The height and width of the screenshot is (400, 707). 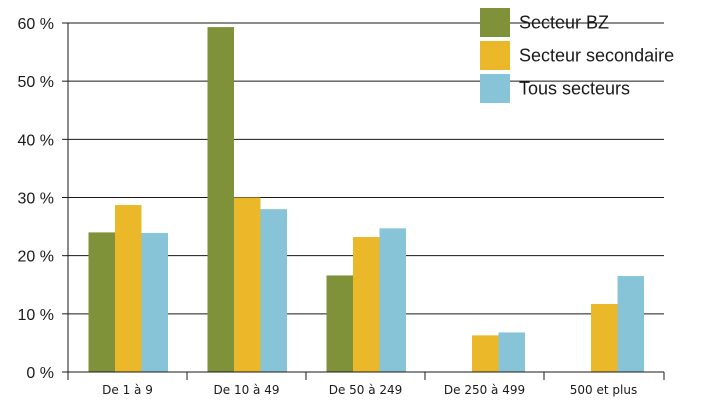 I want to click on y-tick-label: 50 %, so click(x=36, y=82).